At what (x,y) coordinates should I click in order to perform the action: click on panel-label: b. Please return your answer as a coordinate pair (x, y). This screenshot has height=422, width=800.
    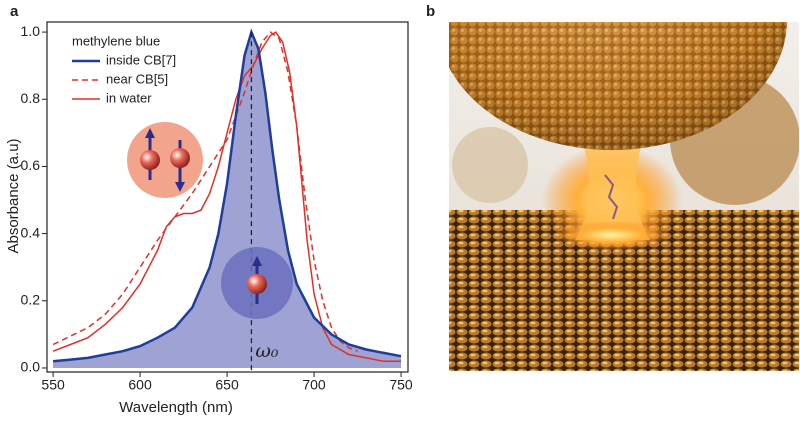
    Looking at the image, I should click on (430, 11).